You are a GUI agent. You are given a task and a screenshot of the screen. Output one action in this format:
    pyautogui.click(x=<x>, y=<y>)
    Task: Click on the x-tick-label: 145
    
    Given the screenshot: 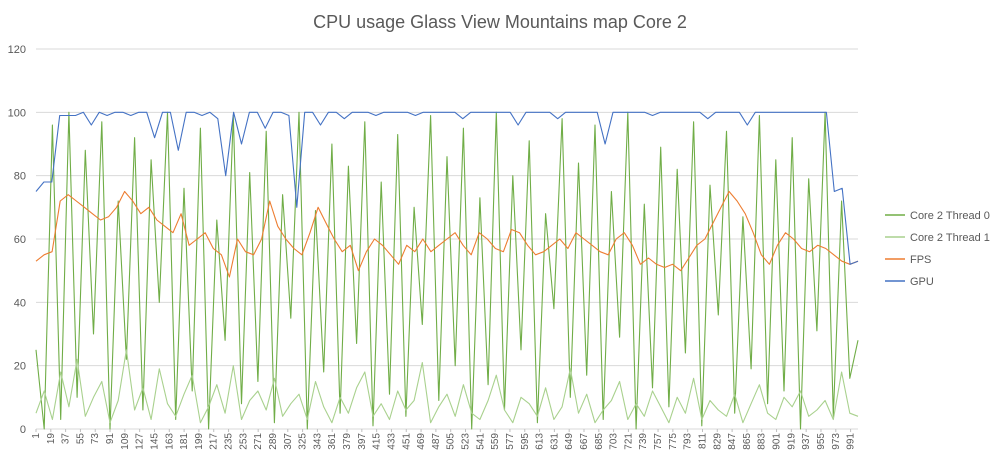 What is the action you would take?
    pyautogui.click(x=154, y=441)
    